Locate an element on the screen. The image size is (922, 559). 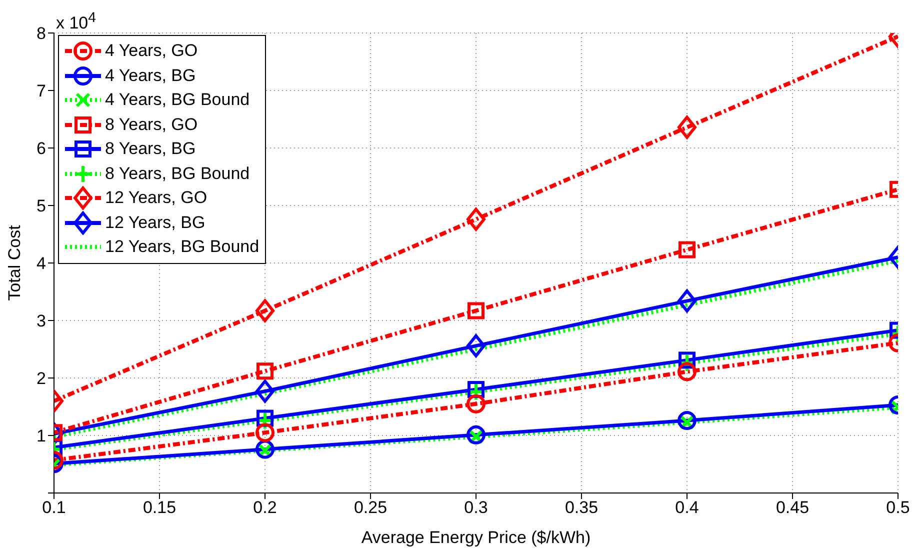
legend-label: 8 Years, BG is located at coordinates (150, 149).